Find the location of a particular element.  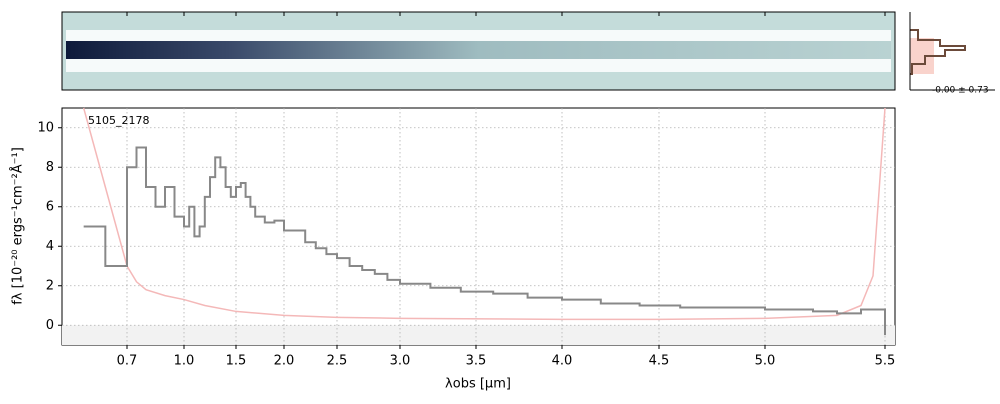

inset-label: -0.00 ± 0.73 is located at coordinates (960, 91).